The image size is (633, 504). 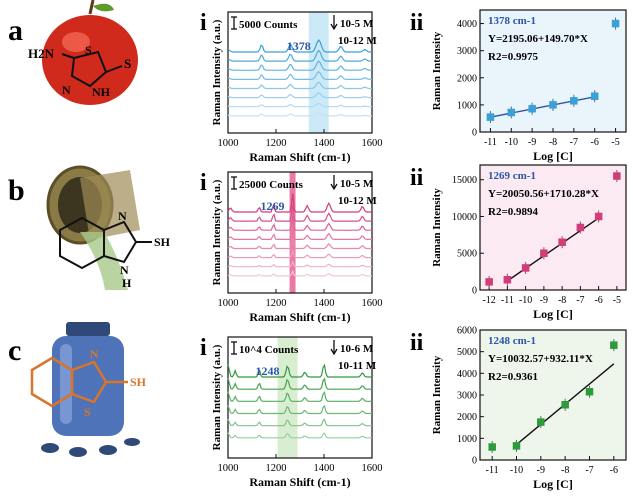 What do you see at coordinates (541, 470) in the screenshot?
I see `plot-x-tick-label: -9` at bounding box center [541, 470].